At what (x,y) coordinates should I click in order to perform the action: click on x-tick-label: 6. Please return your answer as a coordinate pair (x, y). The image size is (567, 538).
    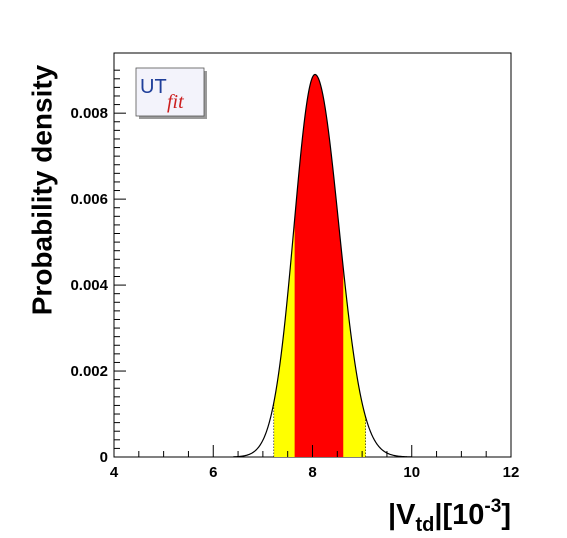
    Looking at the image, I should click on (213, 472).